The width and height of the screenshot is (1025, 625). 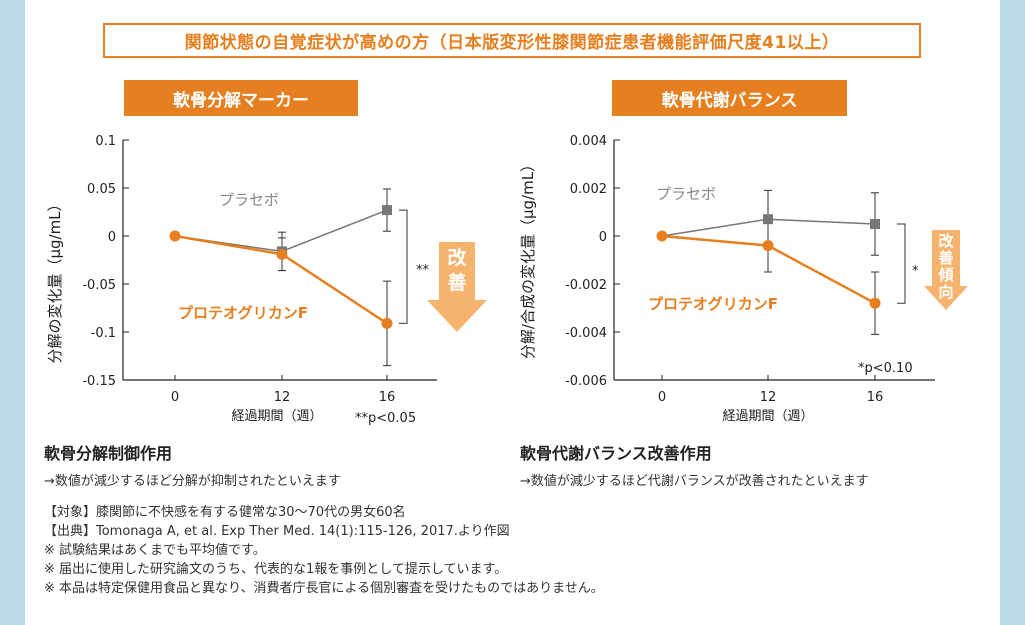 I want to click on footnote-subjects: 【対象】膝関節に不快感を有する健常な30～70代の男女60名, so click(x=225, y=512).